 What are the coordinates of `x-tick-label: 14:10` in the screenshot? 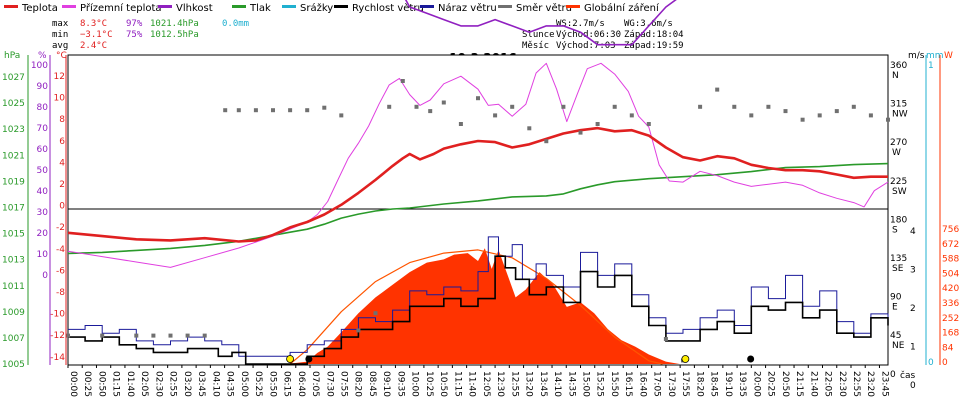 It's located at (557, 384).